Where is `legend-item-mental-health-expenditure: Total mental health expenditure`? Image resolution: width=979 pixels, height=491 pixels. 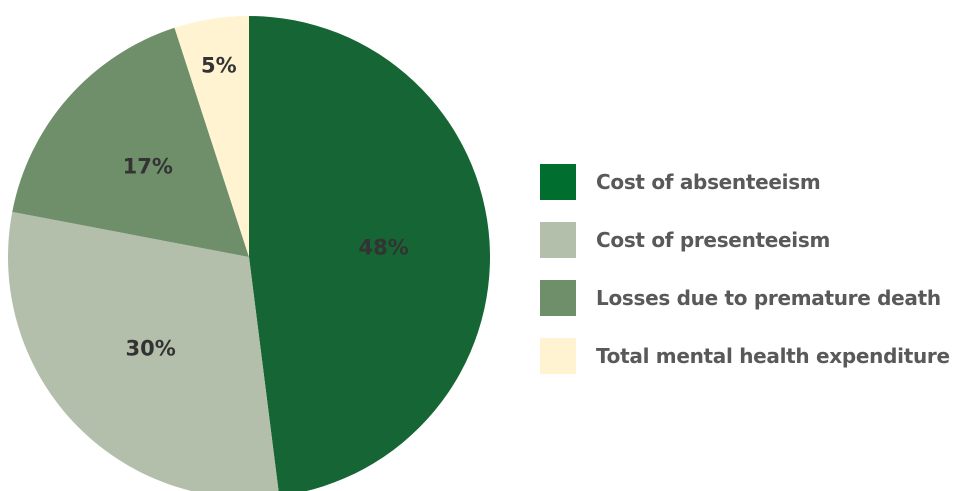 legend-item-mental-health-expenditure: Total mental health expenditure is located at coordinates (757, 356).